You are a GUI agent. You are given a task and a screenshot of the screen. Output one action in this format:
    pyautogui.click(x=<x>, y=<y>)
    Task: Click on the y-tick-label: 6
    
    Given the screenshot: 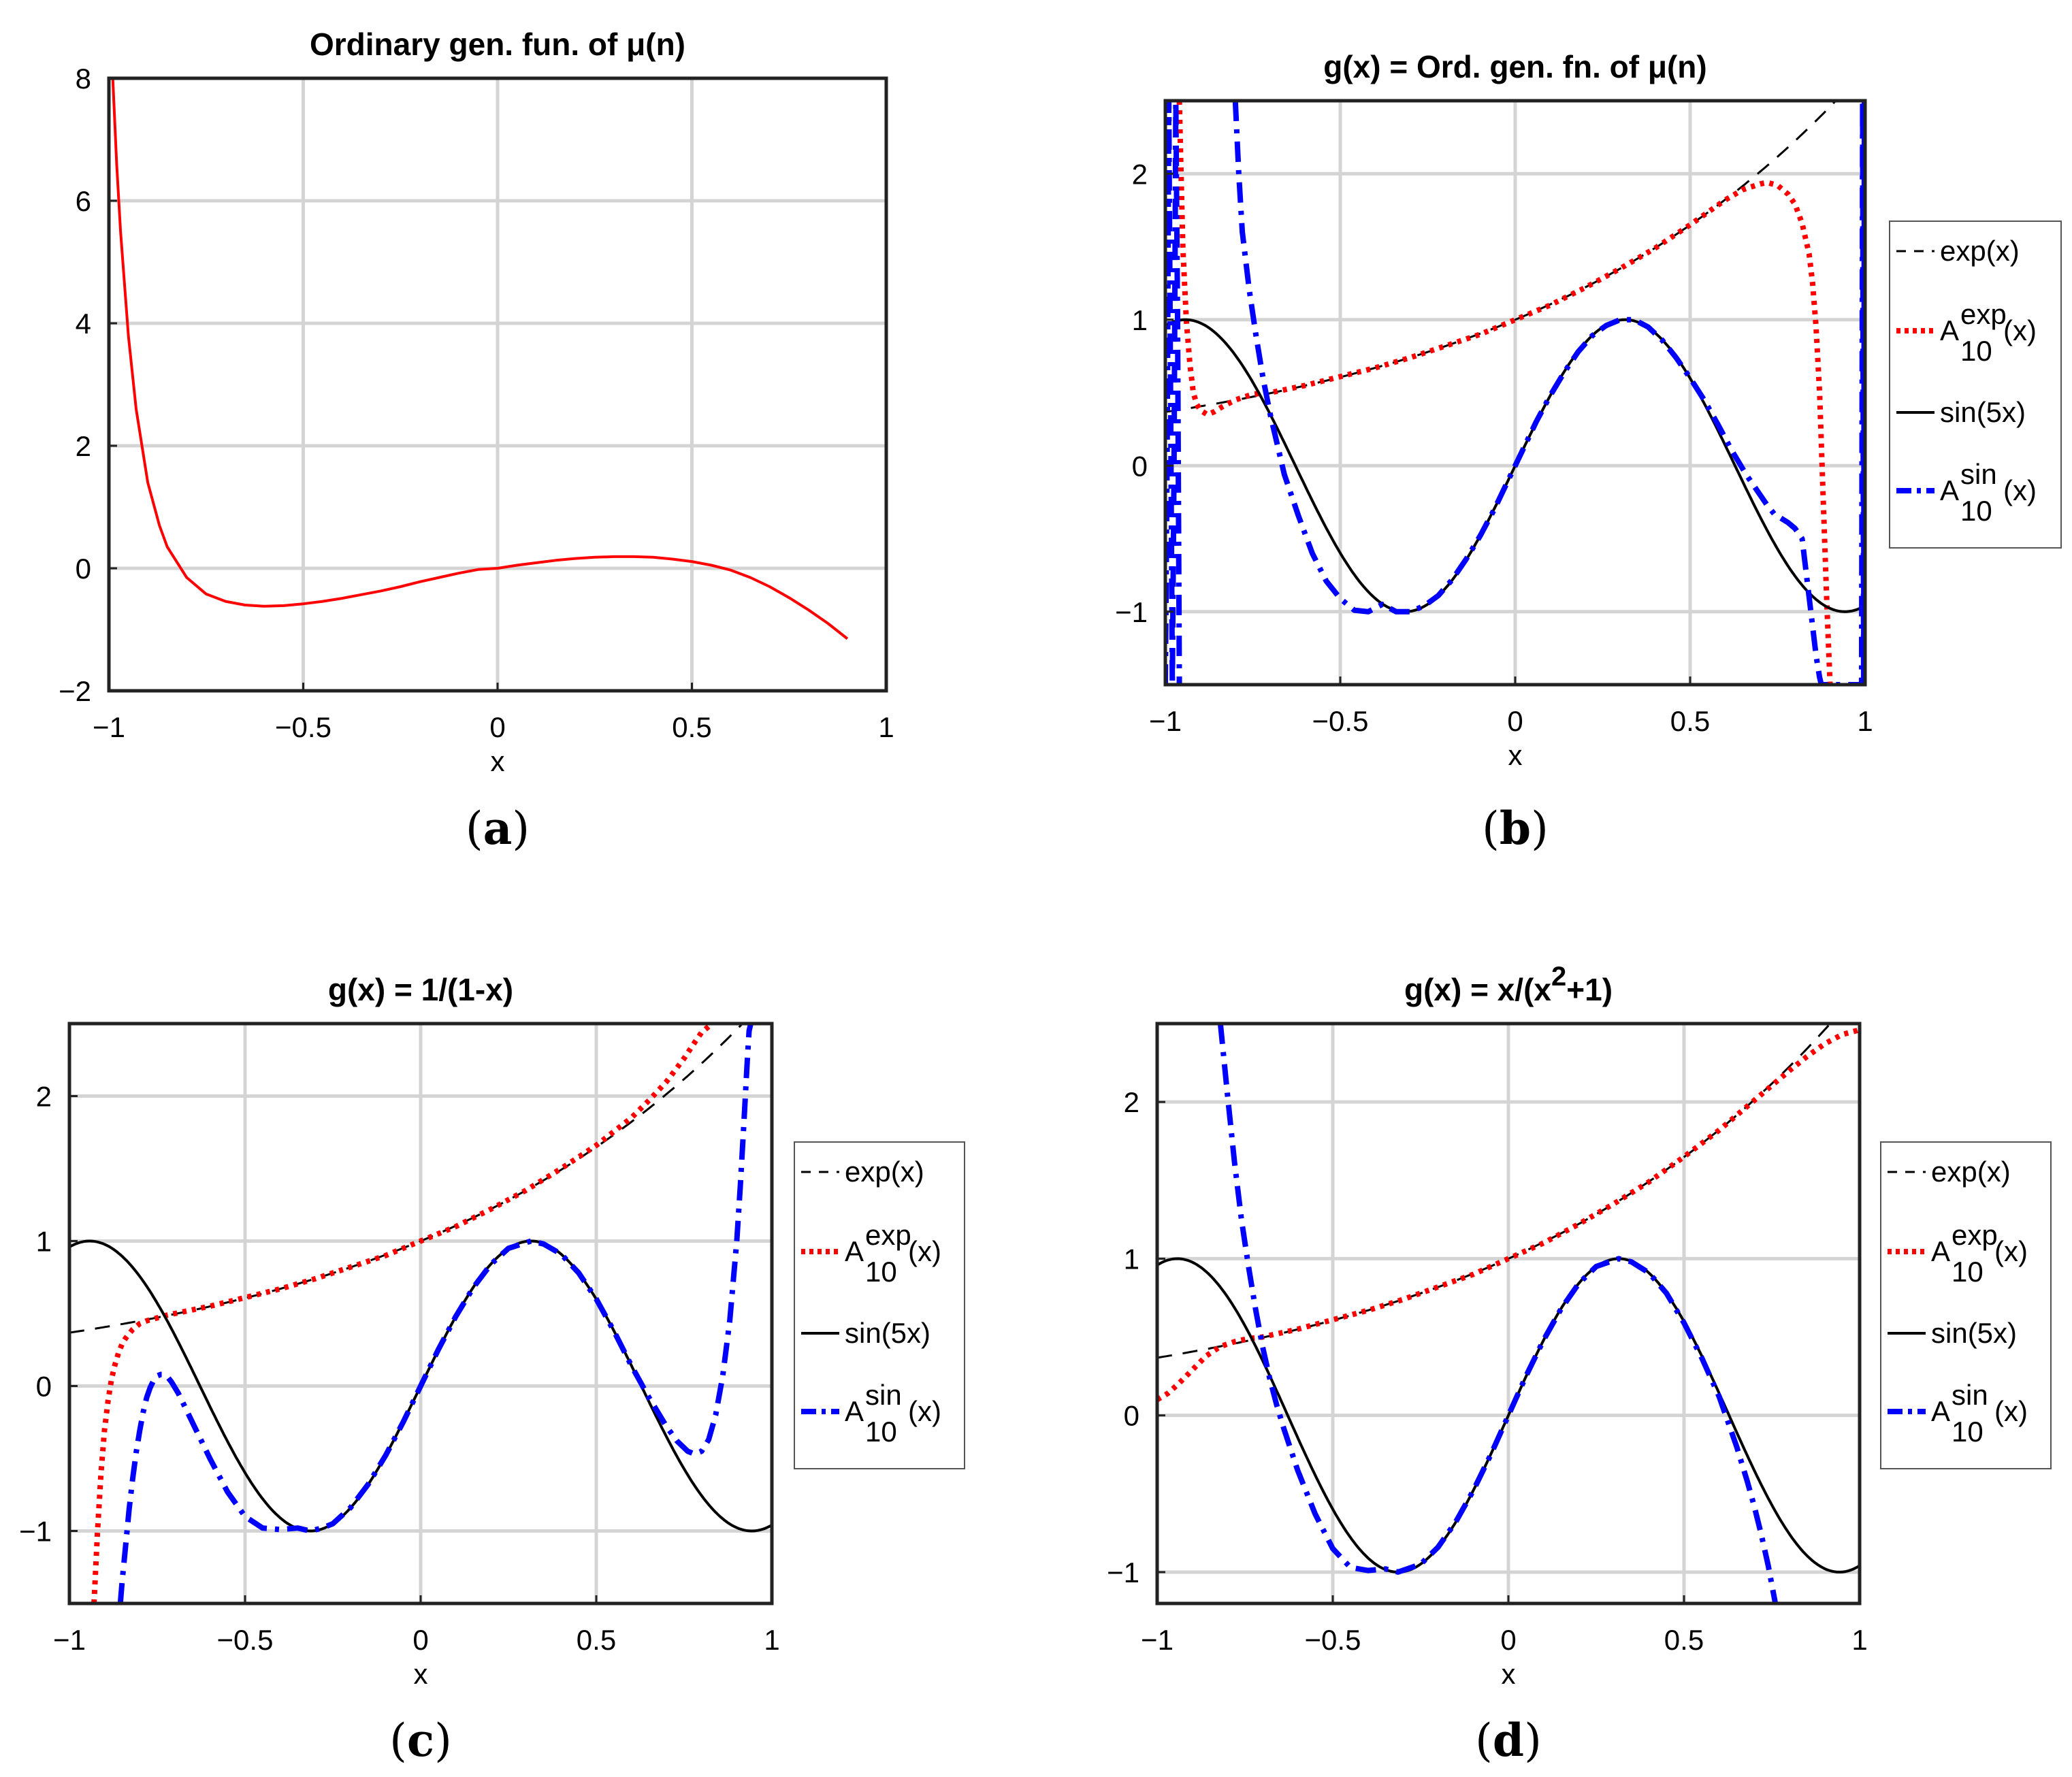 What is the action you would take?
    pyautogui.click(x=83, y=201)
    